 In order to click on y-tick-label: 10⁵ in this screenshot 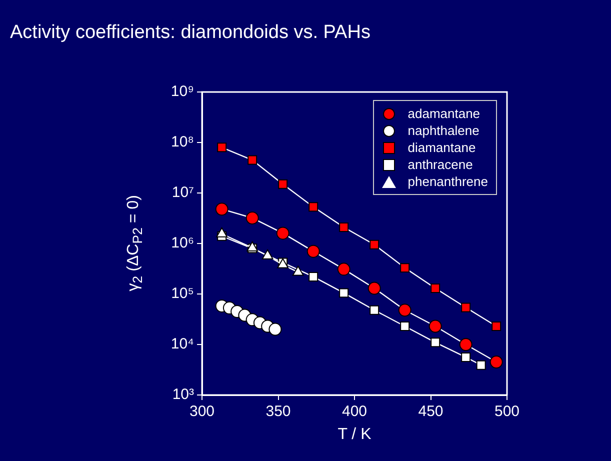, I will do `click(182, 293)`.